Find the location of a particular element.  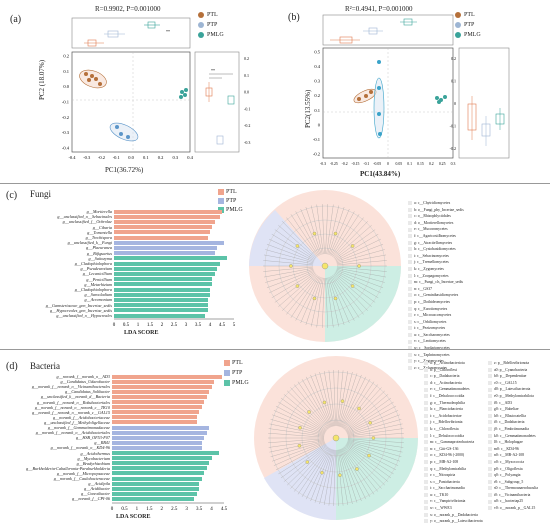

x-tick-label: 0.1 is located at coordinates (409, 164).